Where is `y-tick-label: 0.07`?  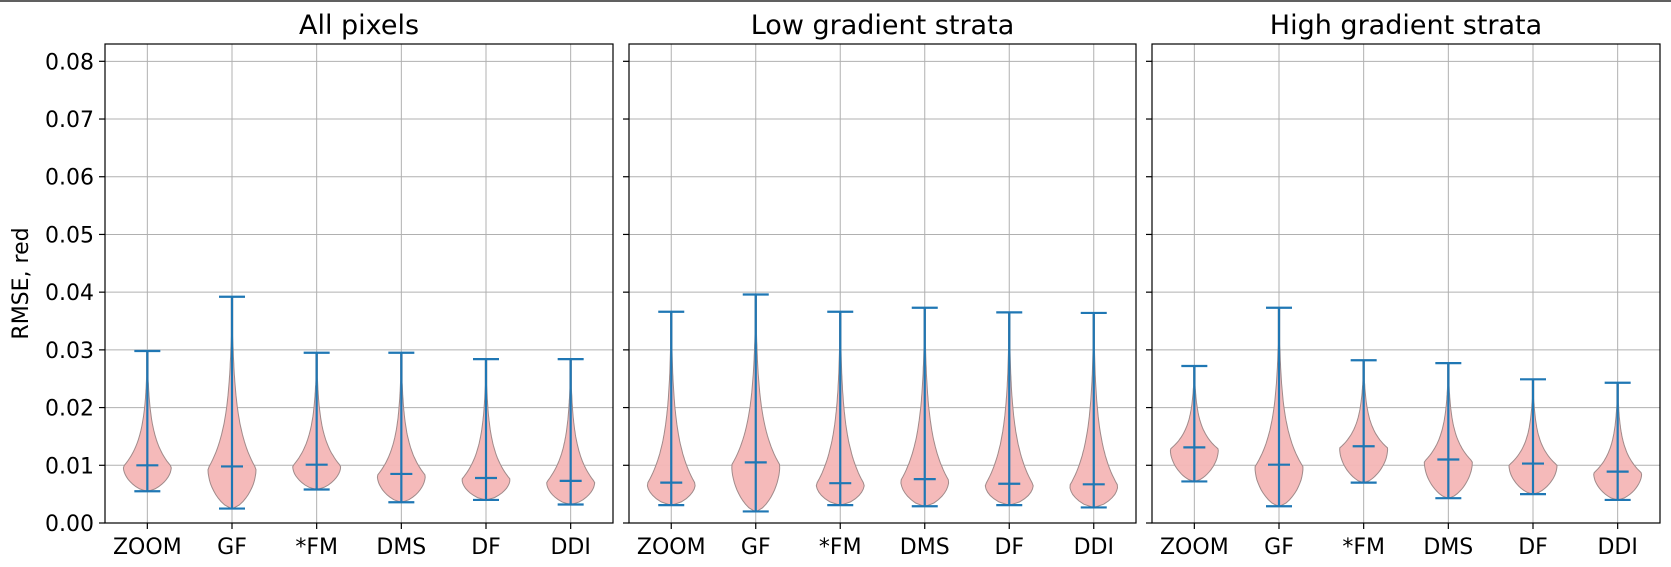
y-tick-label: 0.07 is located at coordinates (69, 120).